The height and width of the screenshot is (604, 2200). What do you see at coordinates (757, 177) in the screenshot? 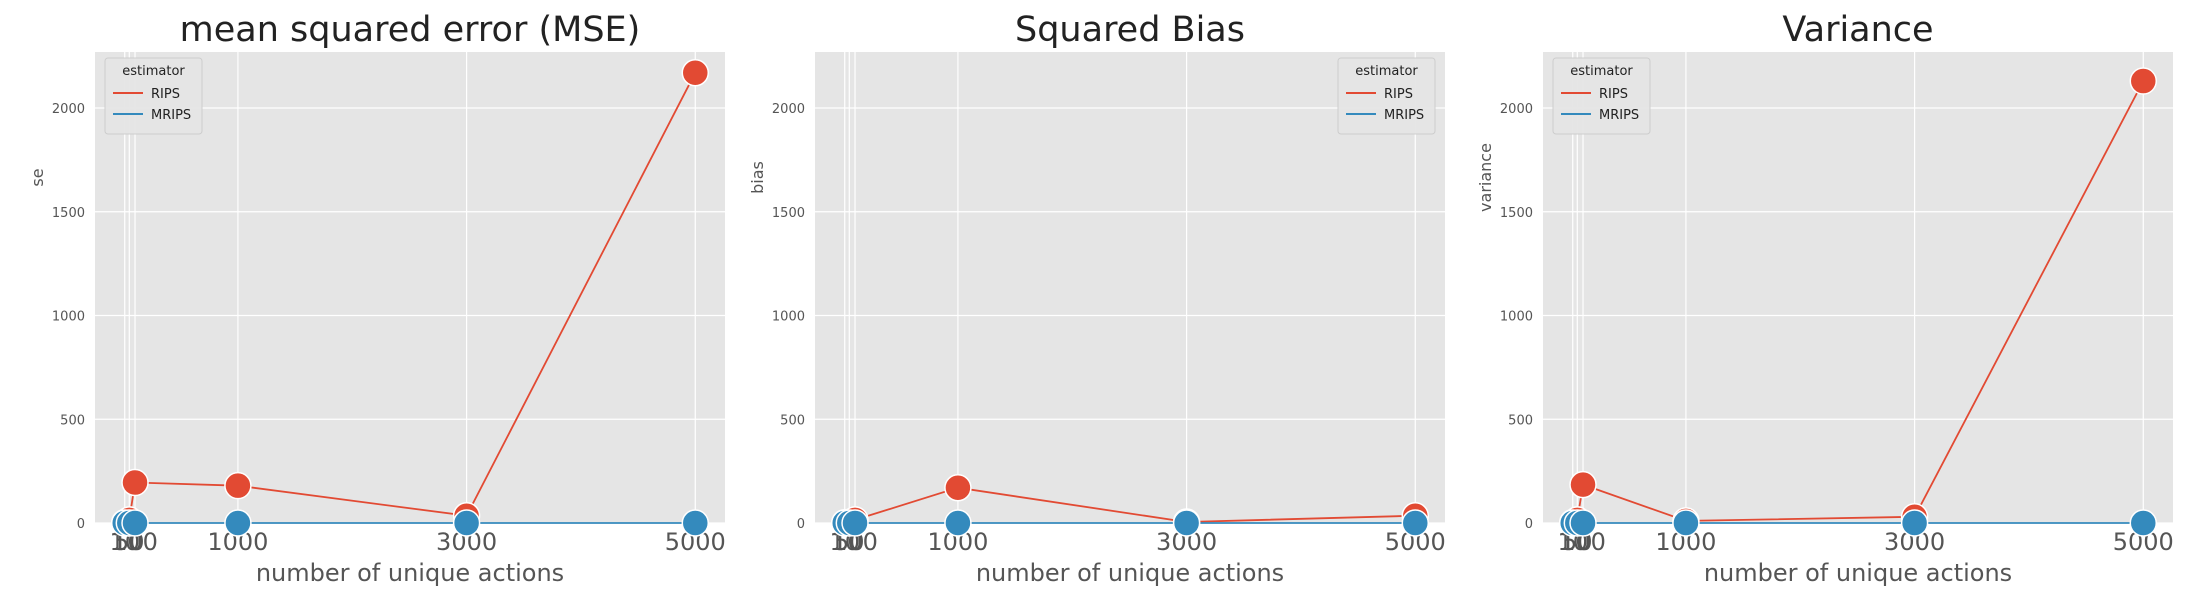
I see `y-axis-label: bias` at bounding box center [757, 177].